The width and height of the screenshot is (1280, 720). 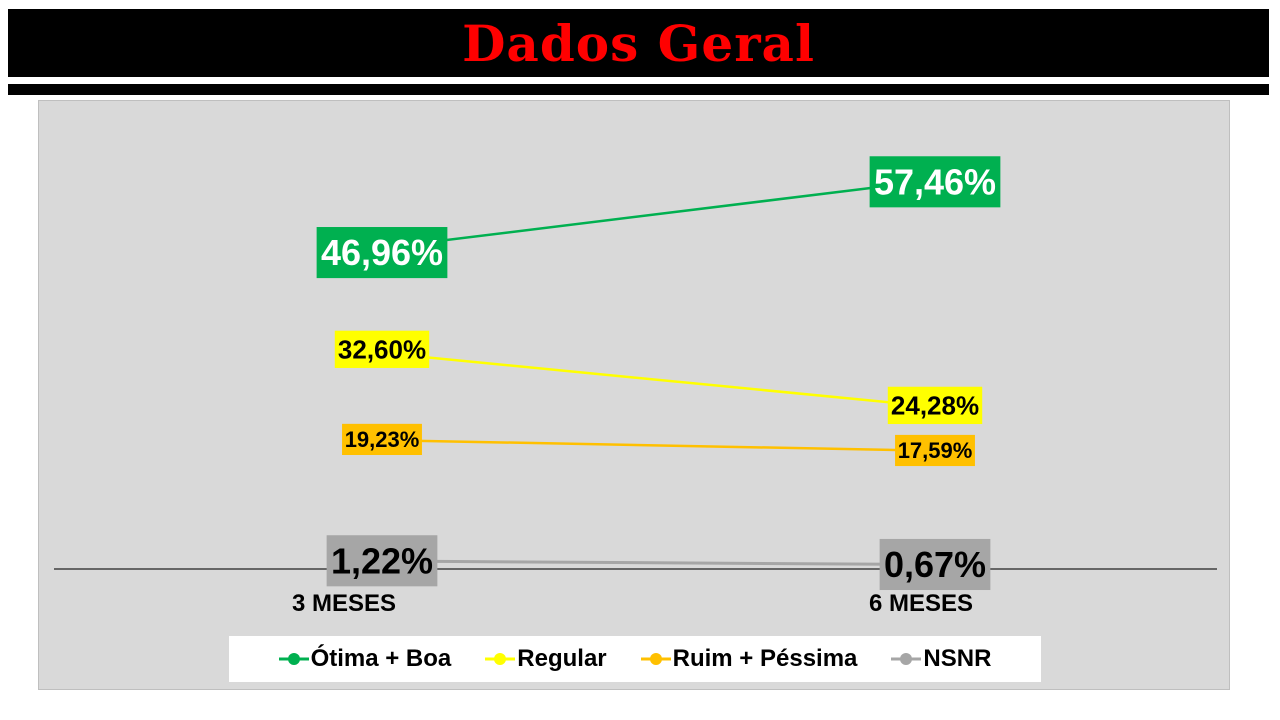 I want to click on data-label-ruim-pessima-6-meses: 17,59%, so click(x=935, y=450).